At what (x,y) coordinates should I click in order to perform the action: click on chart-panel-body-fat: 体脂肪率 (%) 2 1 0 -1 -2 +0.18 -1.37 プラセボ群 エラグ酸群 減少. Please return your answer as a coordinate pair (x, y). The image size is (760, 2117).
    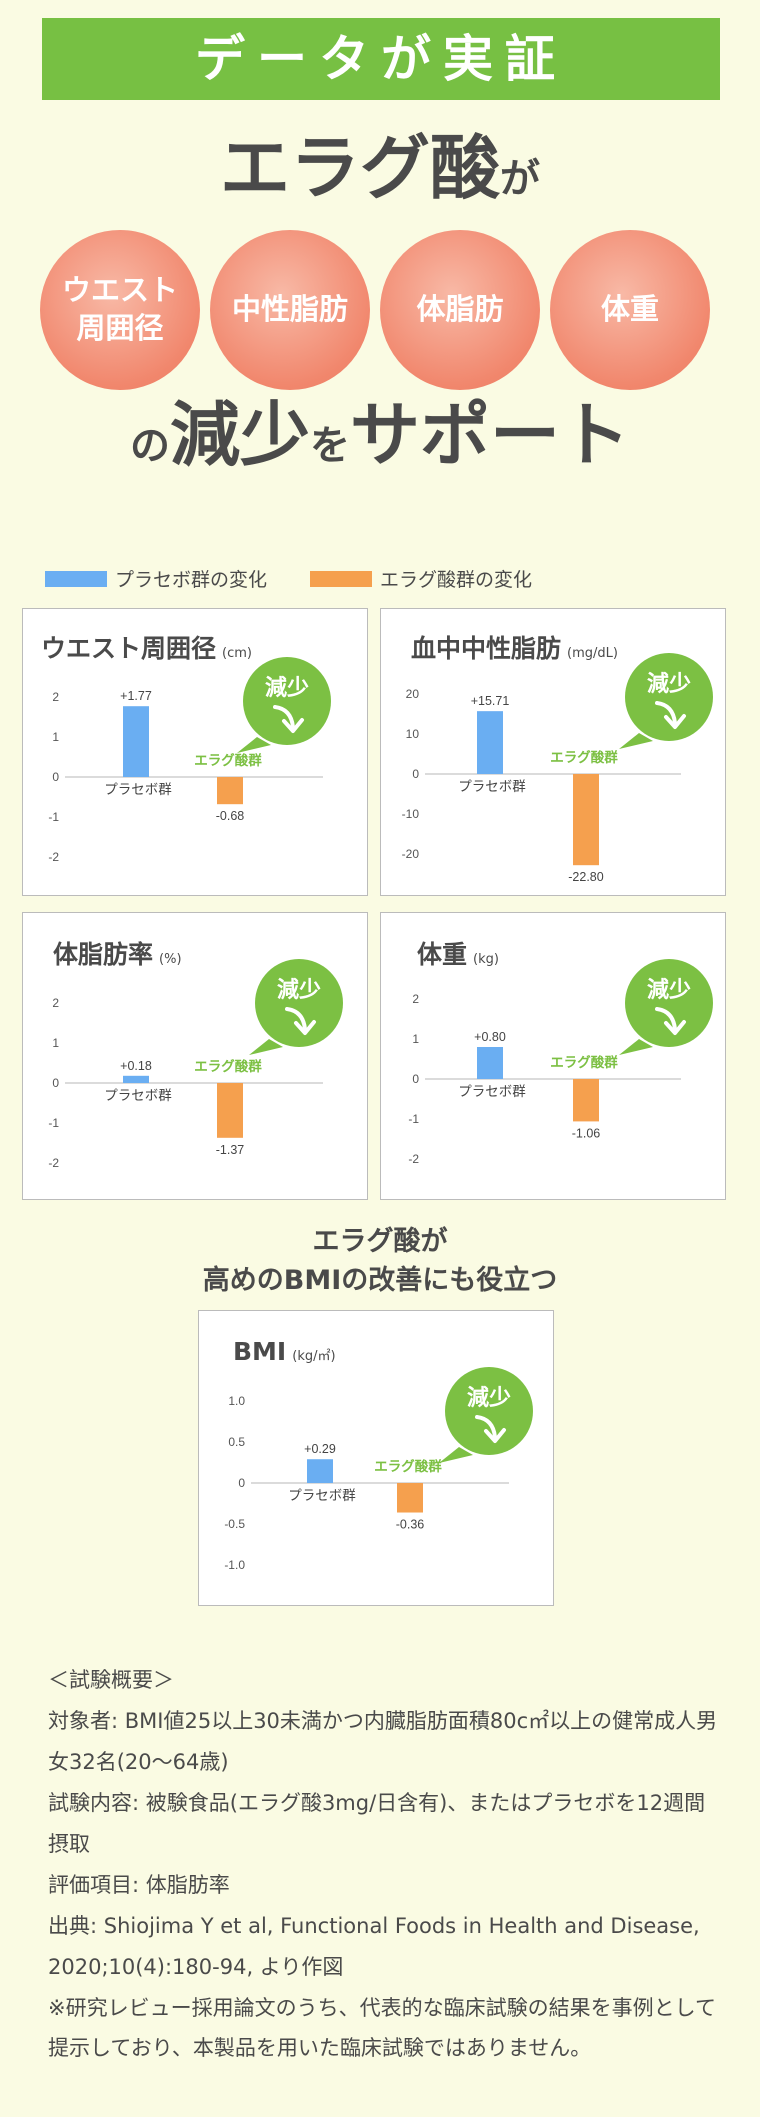
    Looking at the image, I should click on (195, 1056).